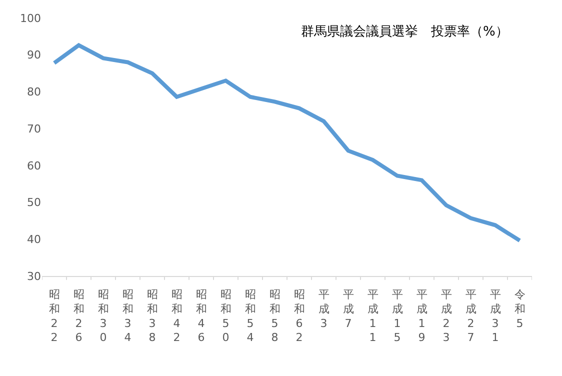 This screenshot has height=376, width=562. I want to click on text: 群馬県議会議員選挙 投票率（%）, so click(404, 31).